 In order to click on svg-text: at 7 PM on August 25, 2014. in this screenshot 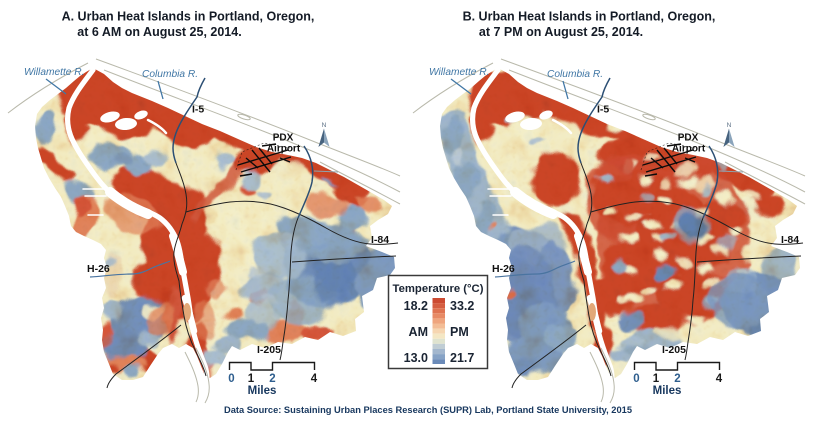, I will do `click(561, 32)`.